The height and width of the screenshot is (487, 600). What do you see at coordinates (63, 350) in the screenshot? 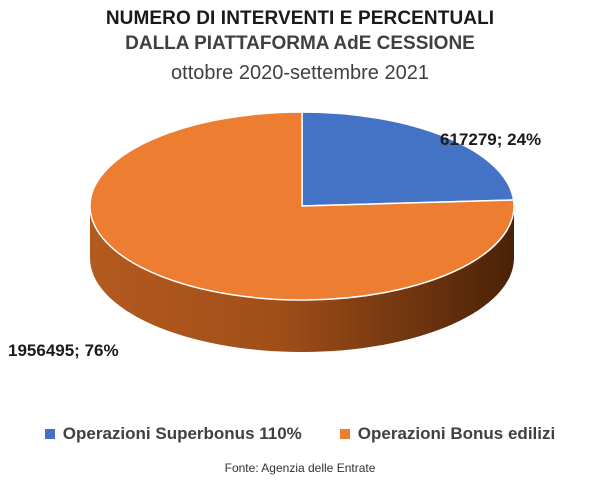
I see `data-label-bonus-edilizi: 1956495; 76%` at bounding box center [63, 350].